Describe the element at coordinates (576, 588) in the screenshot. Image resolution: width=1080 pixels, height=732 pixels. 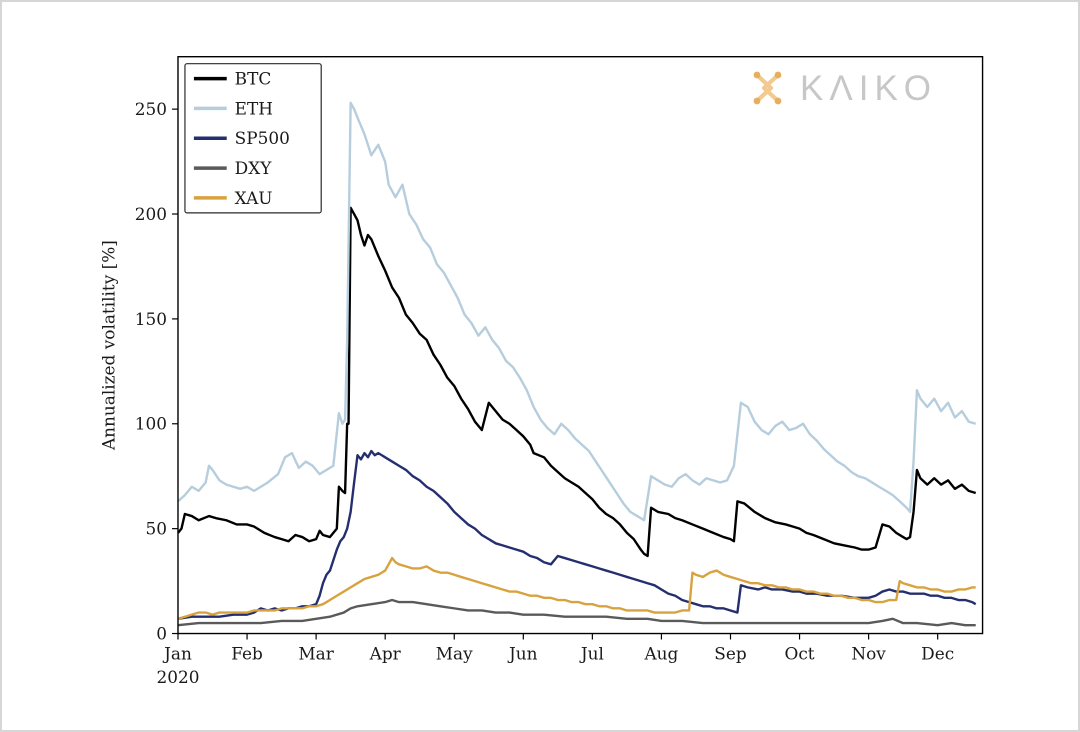
I see `series-line-xau` at that location.